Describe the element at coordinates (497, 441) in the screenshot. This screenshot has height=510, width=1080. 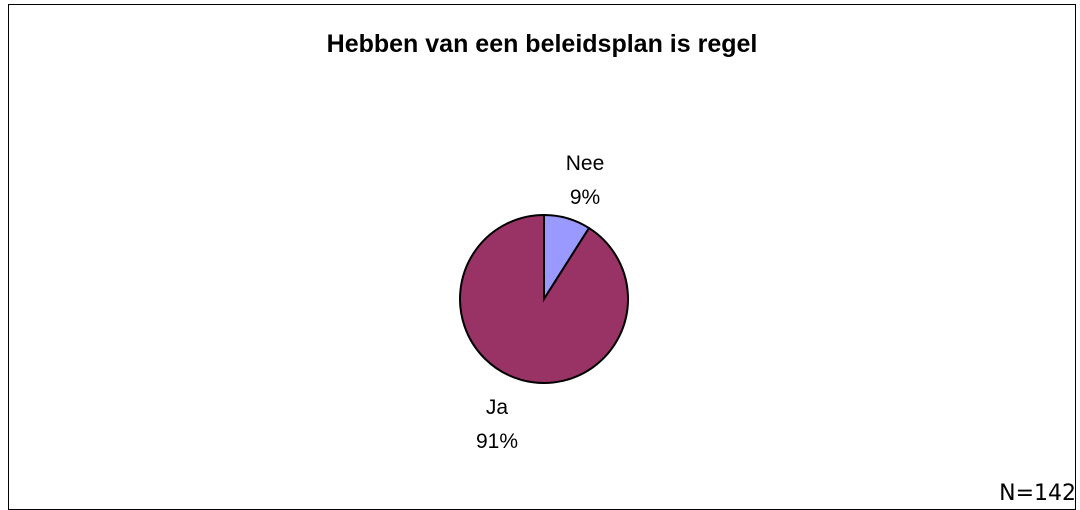
I see `slice-value-label-ja: 91%` at that location.